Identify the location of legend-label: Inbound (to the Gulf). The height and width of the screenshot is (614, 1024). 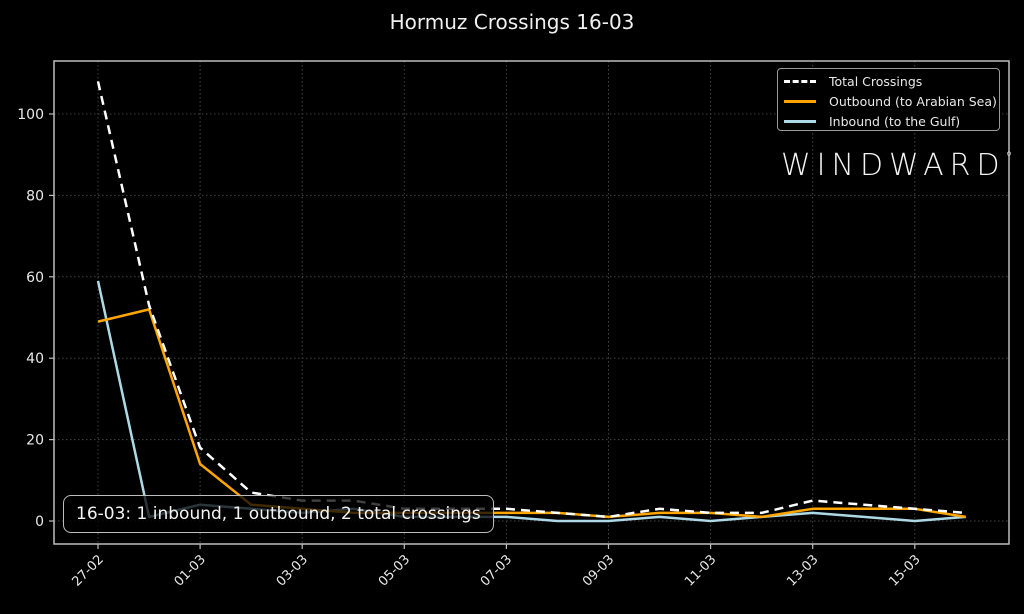
(895, 121).